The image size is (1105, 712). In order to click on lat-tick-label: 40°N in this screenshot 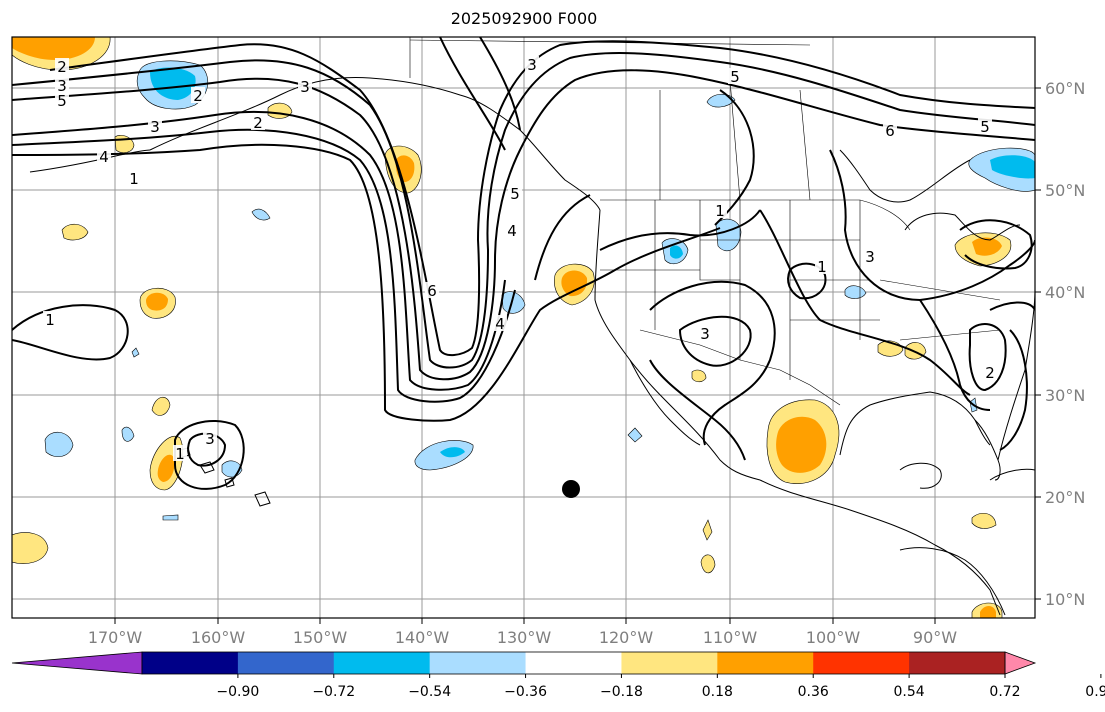, I will do `click(1065, 292)`.